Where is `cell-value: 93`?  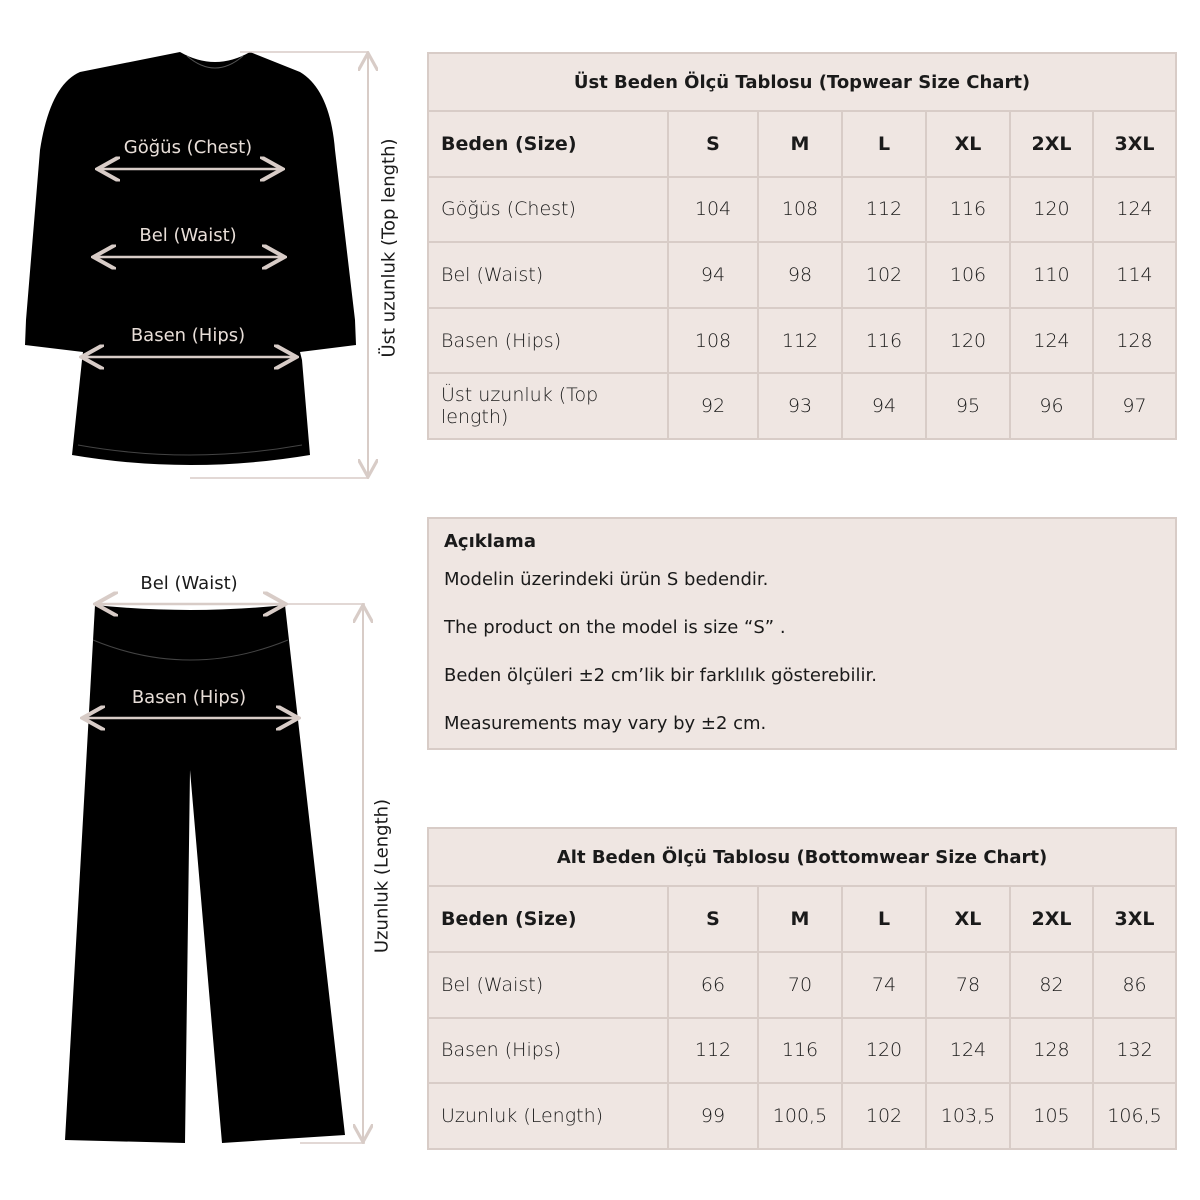 cell-value: 93 is located at coordinates (800, 406).